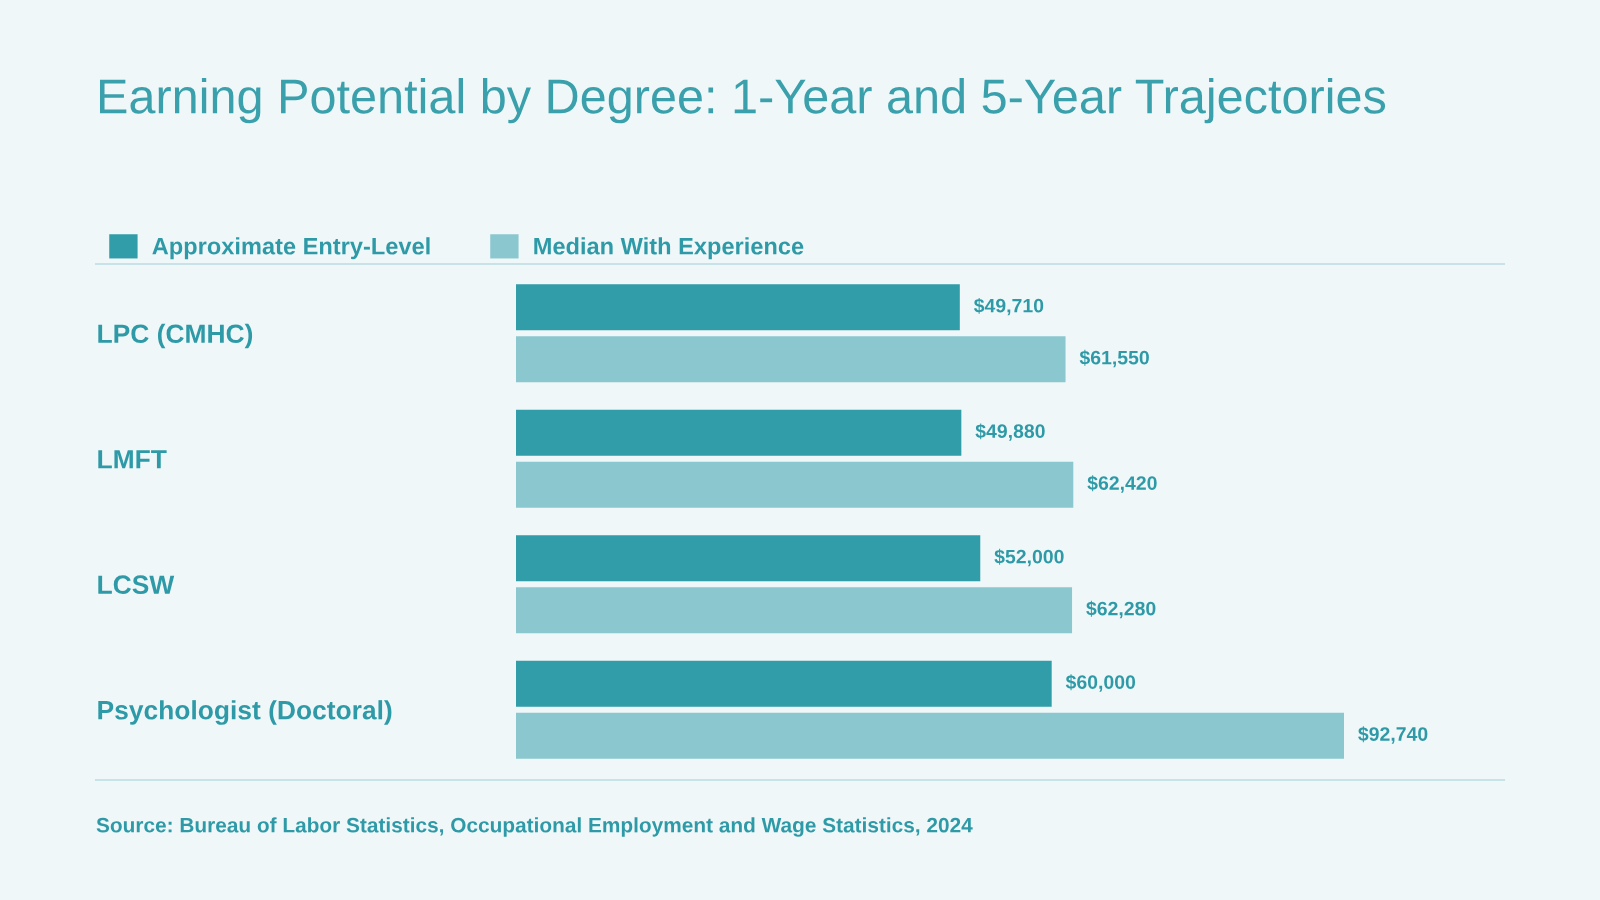  What do you see at coordinates (1121, 609) in the screenshot?
I see `data-label: $62,280` at bounding box center [1121, 609].